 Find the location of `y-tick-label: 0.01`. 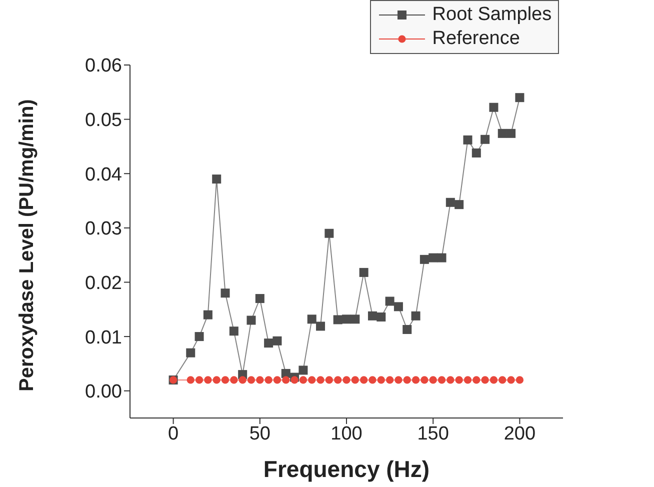

y-tick-label: 0.01 is located at coordinates (103, 337).